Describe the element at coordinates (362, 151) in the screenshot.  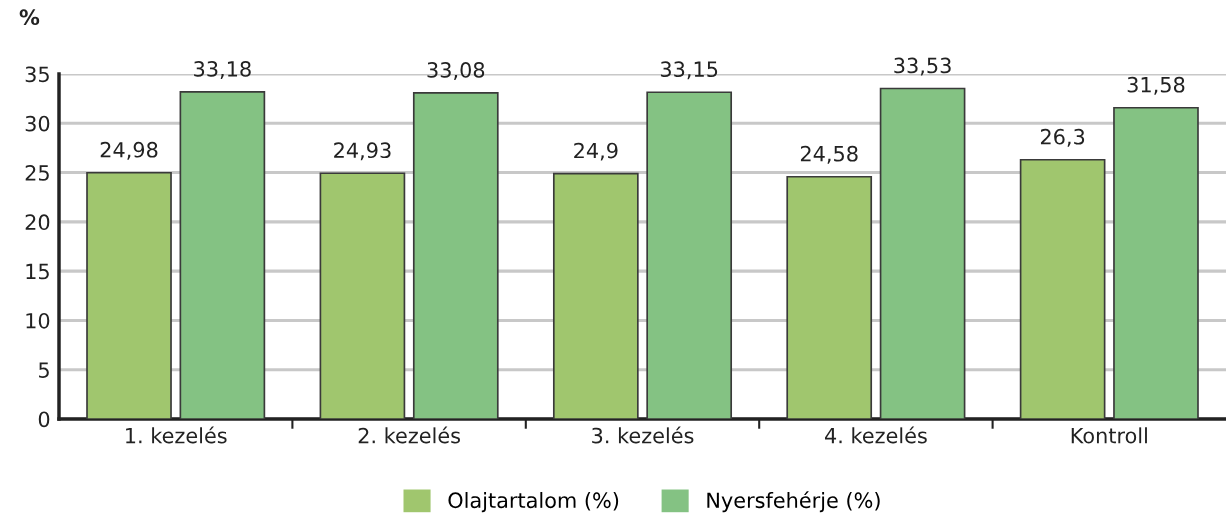
I see `data-label: 24,93` at that location.